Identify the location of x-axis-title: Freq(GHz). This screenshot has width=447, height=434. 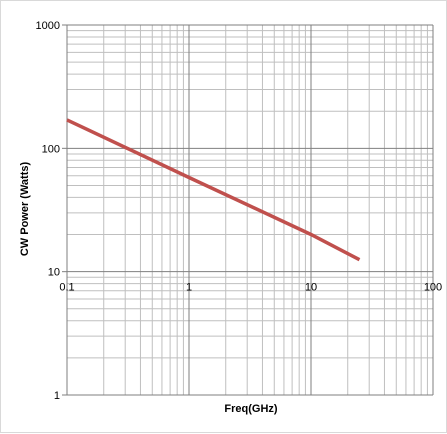
(251, 409).